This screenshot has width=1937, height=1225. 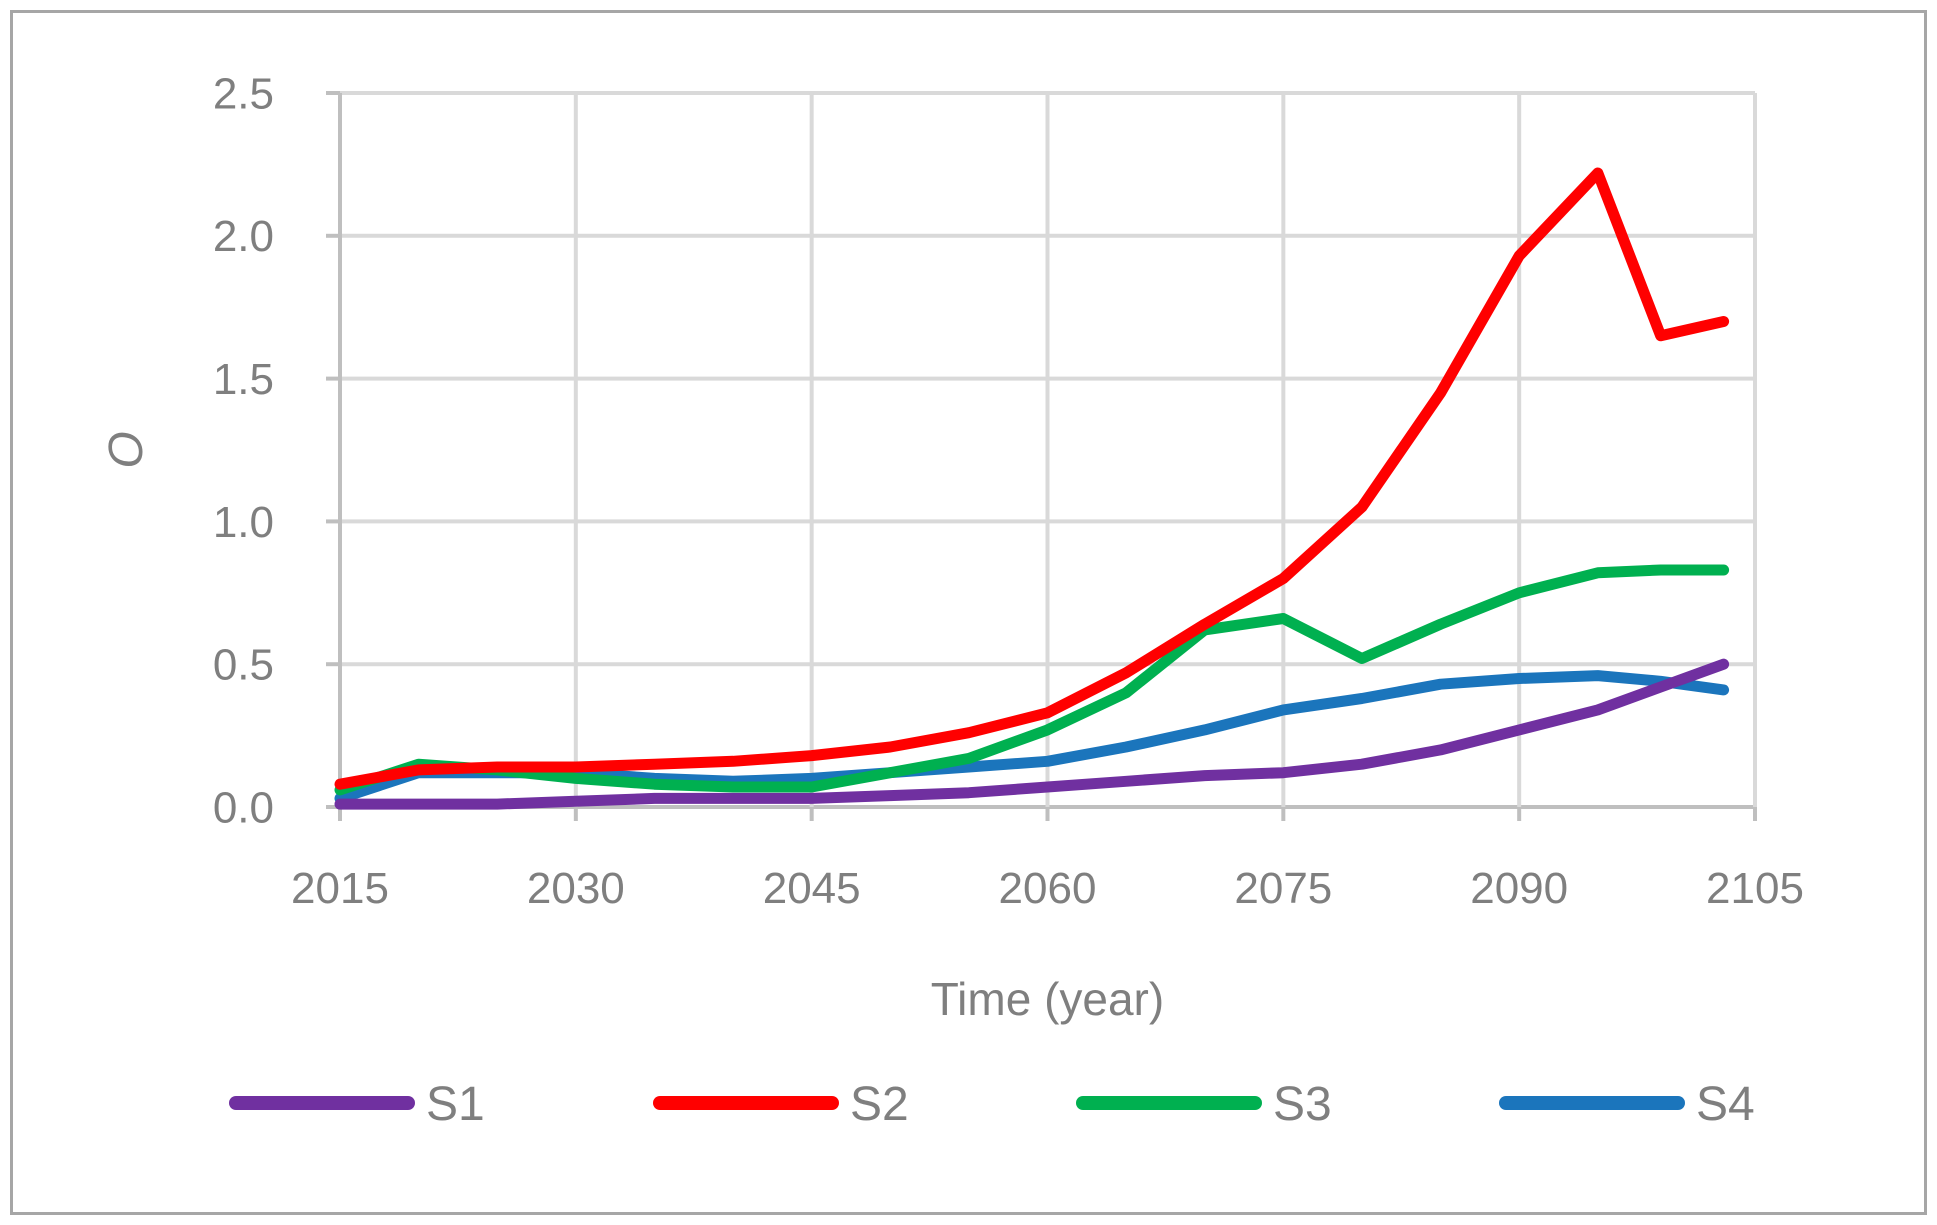 I want to click on series-line-s3, so click(x=1032, y=680).